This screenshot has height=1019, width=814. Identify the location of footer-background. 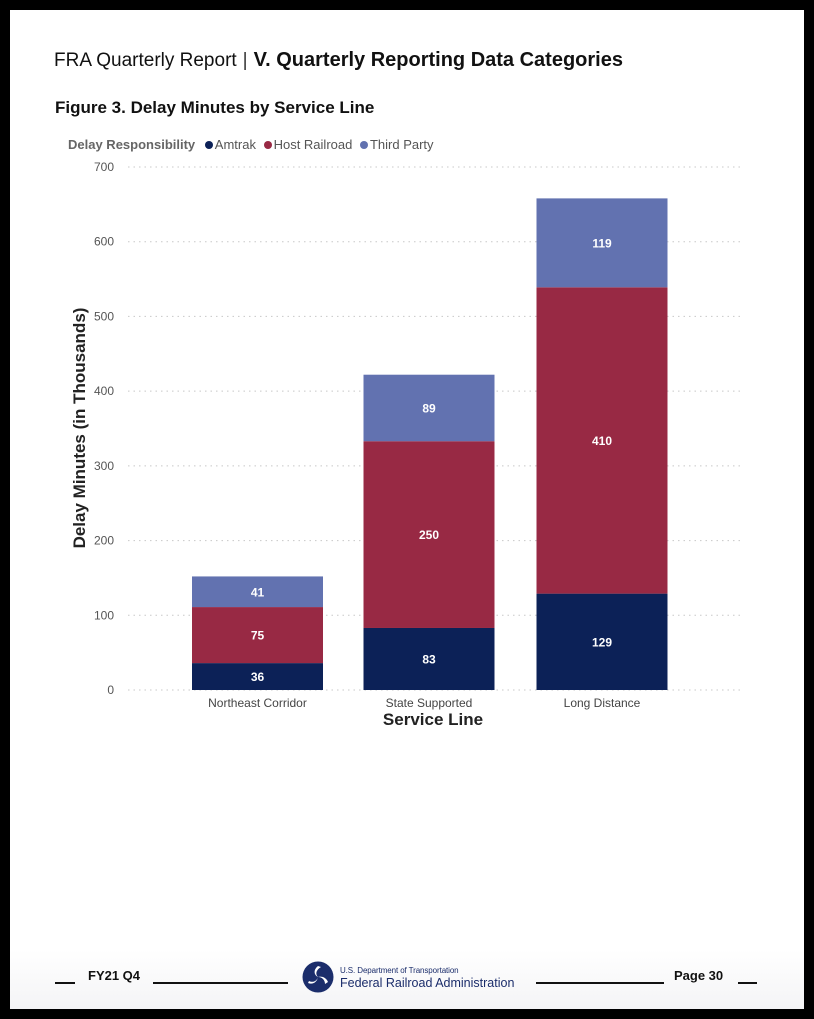
(407, 979).